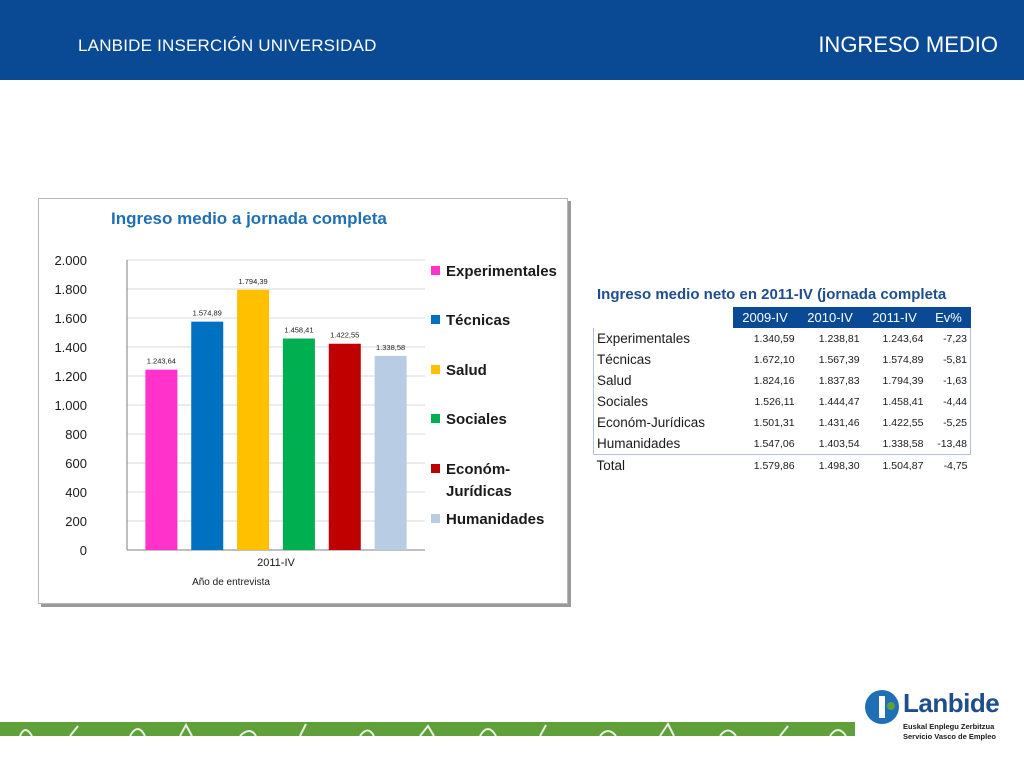  What do you see at coordinates (949, 359) in the screenshot?
I see `table-cell: -5,81` at bounding box center [949, 359].